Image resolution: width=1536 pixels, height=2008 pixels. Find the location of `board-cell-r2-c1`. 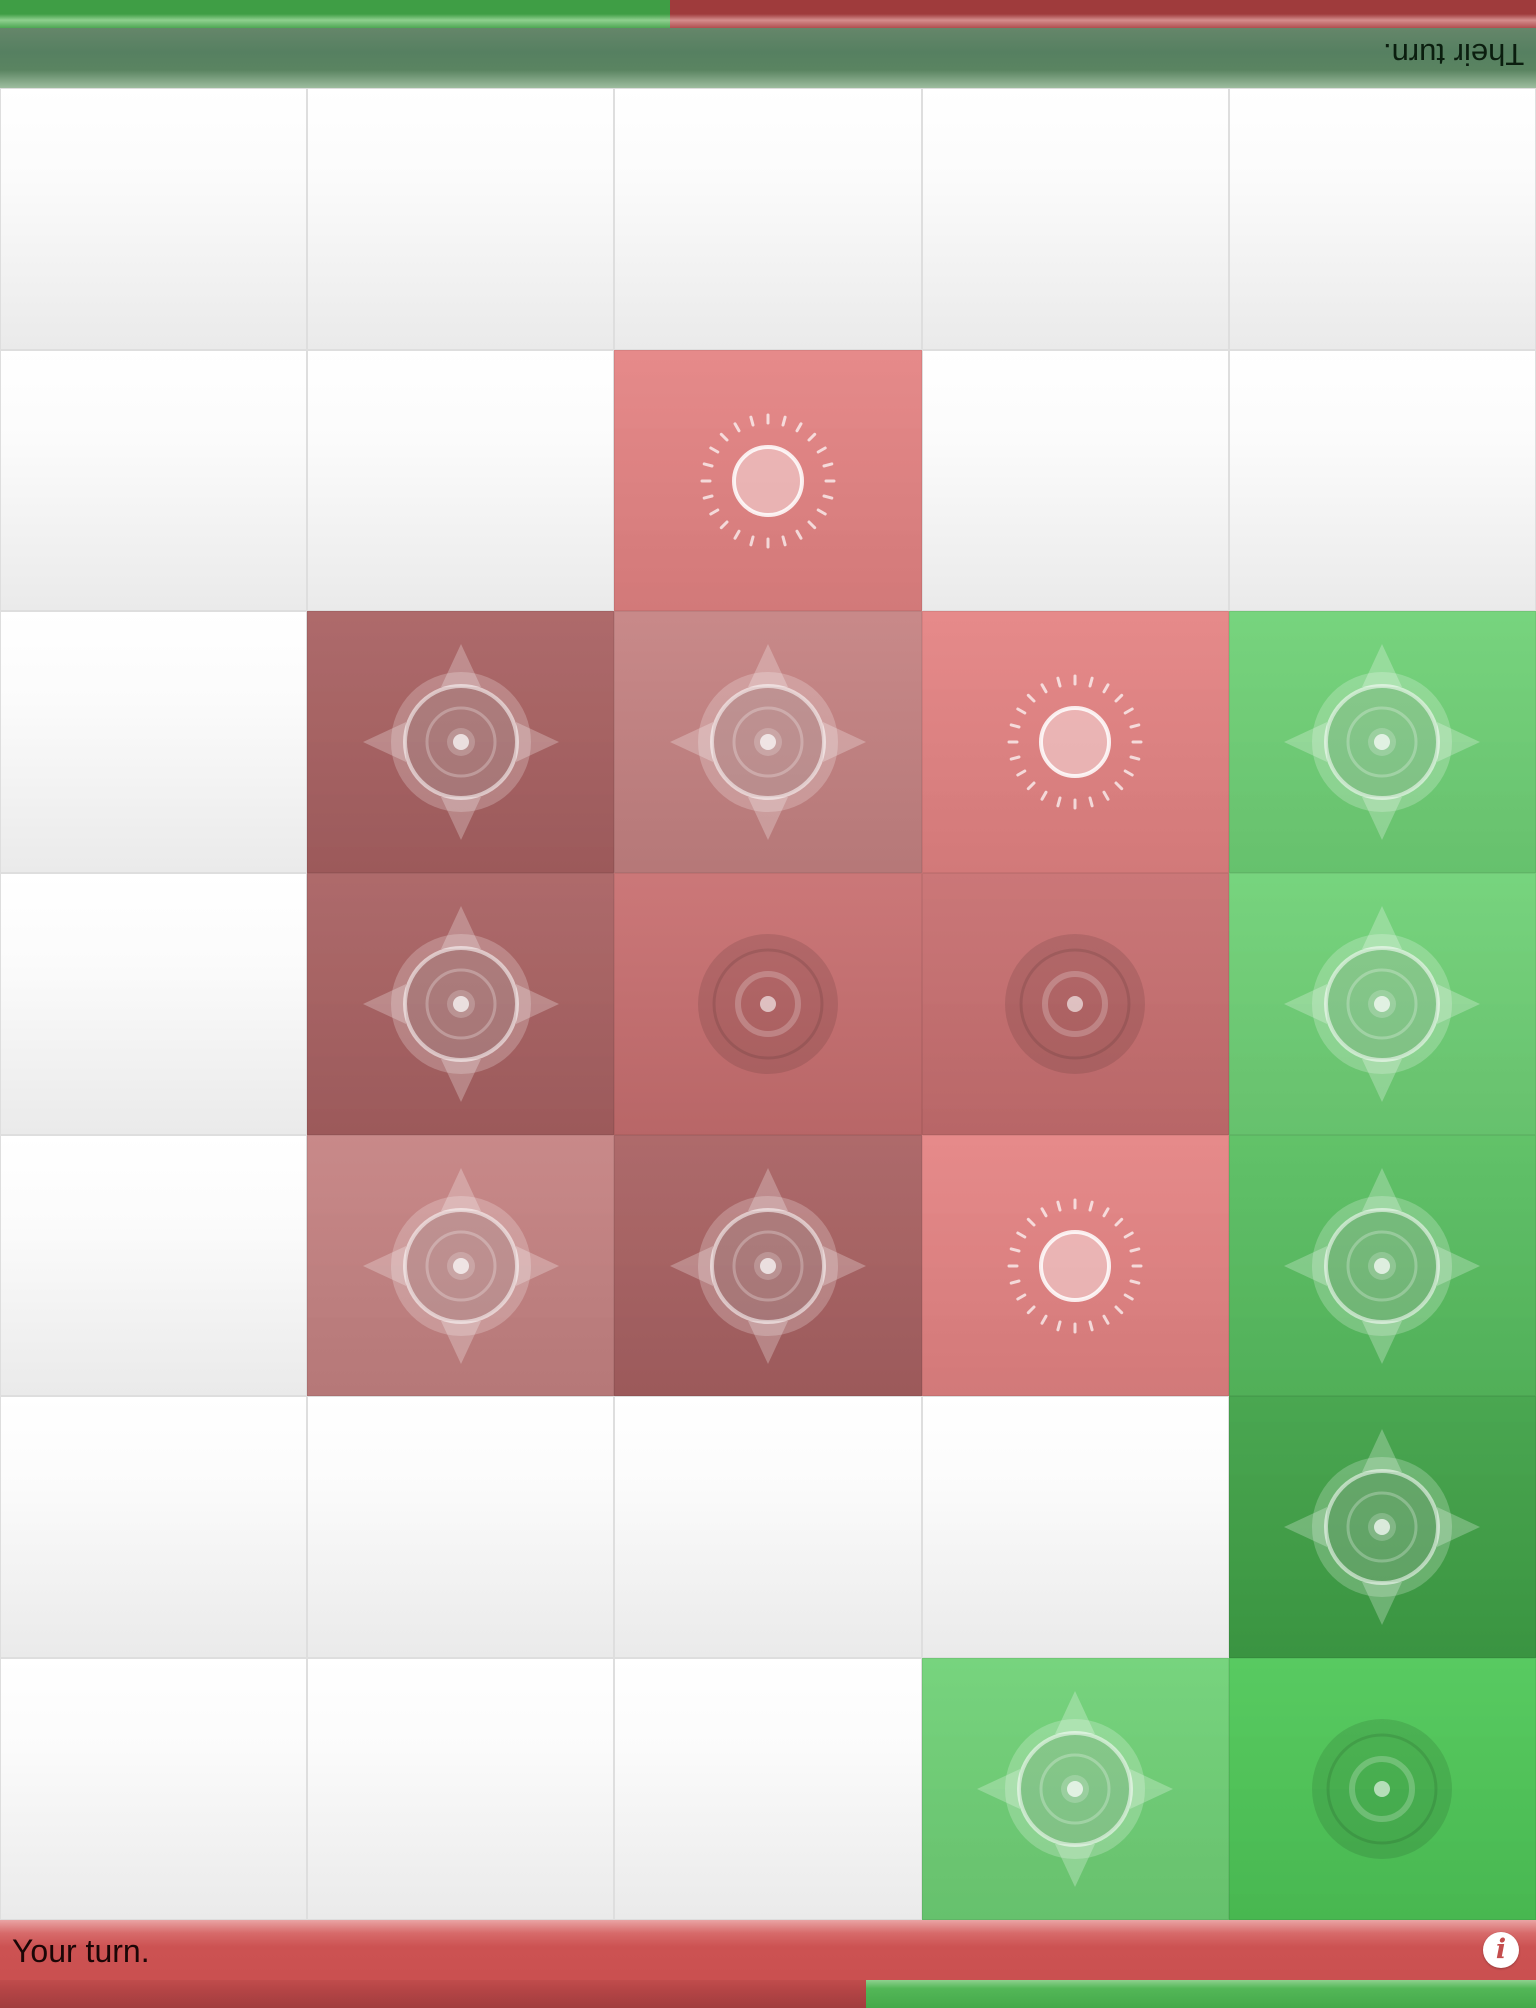

board-cell-r2-c1 is located at coordinates (154, 480).